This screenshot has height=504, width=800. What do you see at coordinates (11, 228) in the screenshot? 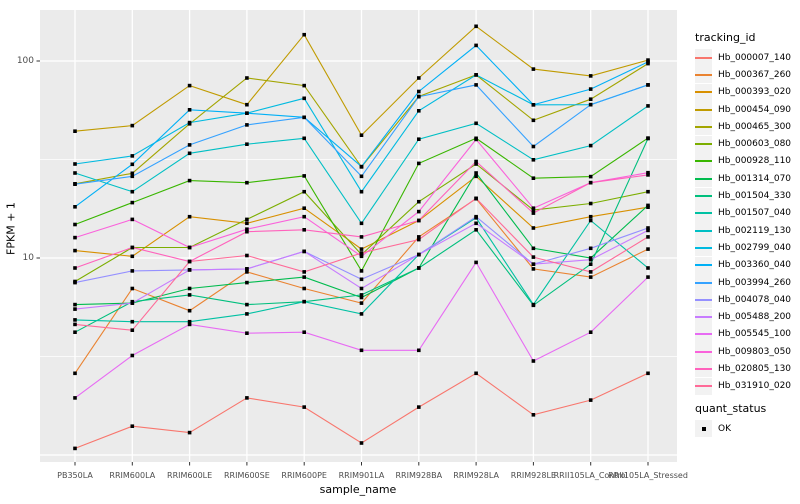
I see `y-axis-title: FPKM + 1` at bounding box center [11, 228].